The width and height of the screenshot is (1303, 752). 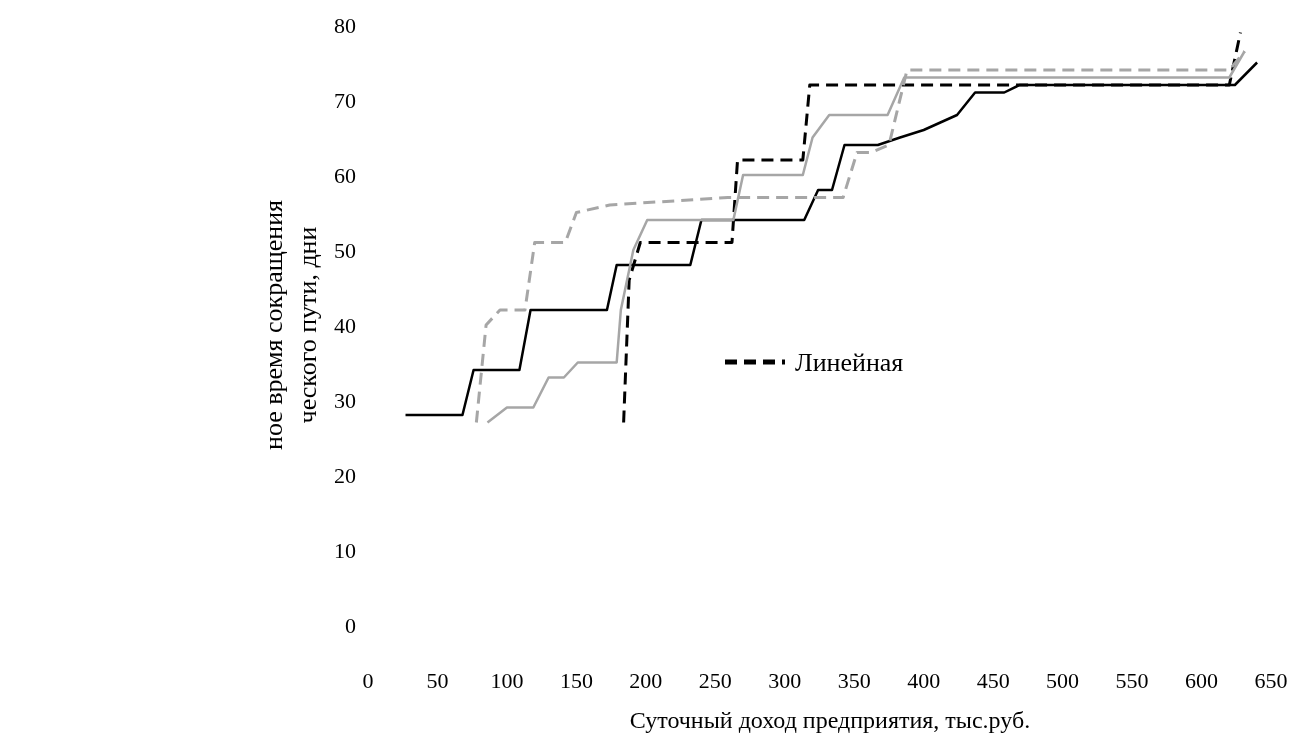 I want to click on x-tick-label: 100, so click(x=507, y=680).